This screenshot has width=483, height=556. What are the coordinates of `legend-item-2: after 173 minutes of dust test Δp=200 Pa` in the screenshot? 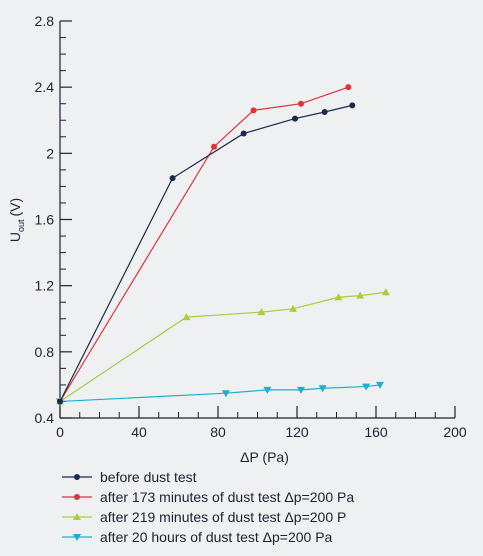 It's located at (208, 497).